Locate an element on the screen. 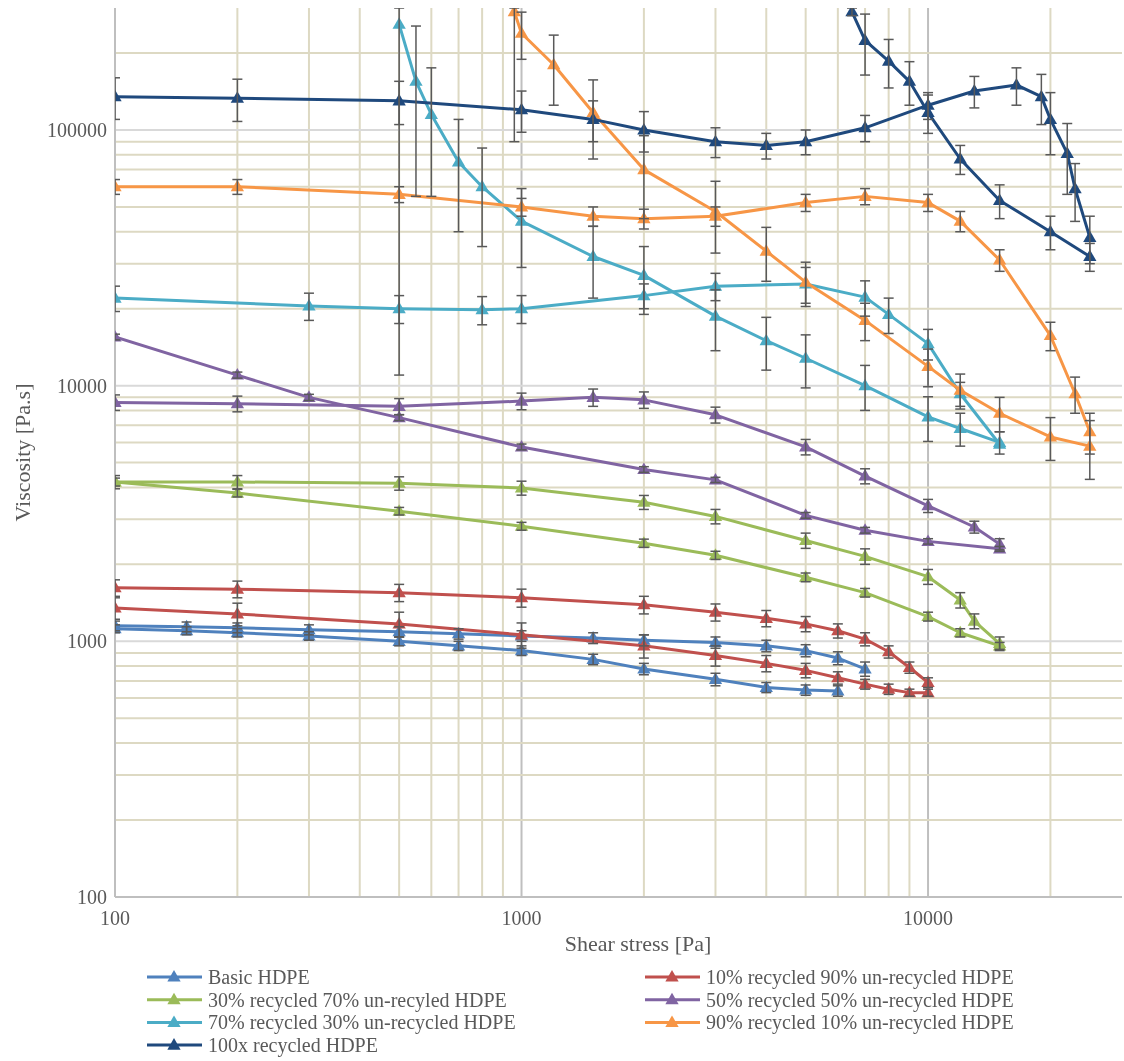 The image size is (1124, 1061). legend-label: 50% recycled 50% un-recycled HDPE is located at coordinates (860, 1000).